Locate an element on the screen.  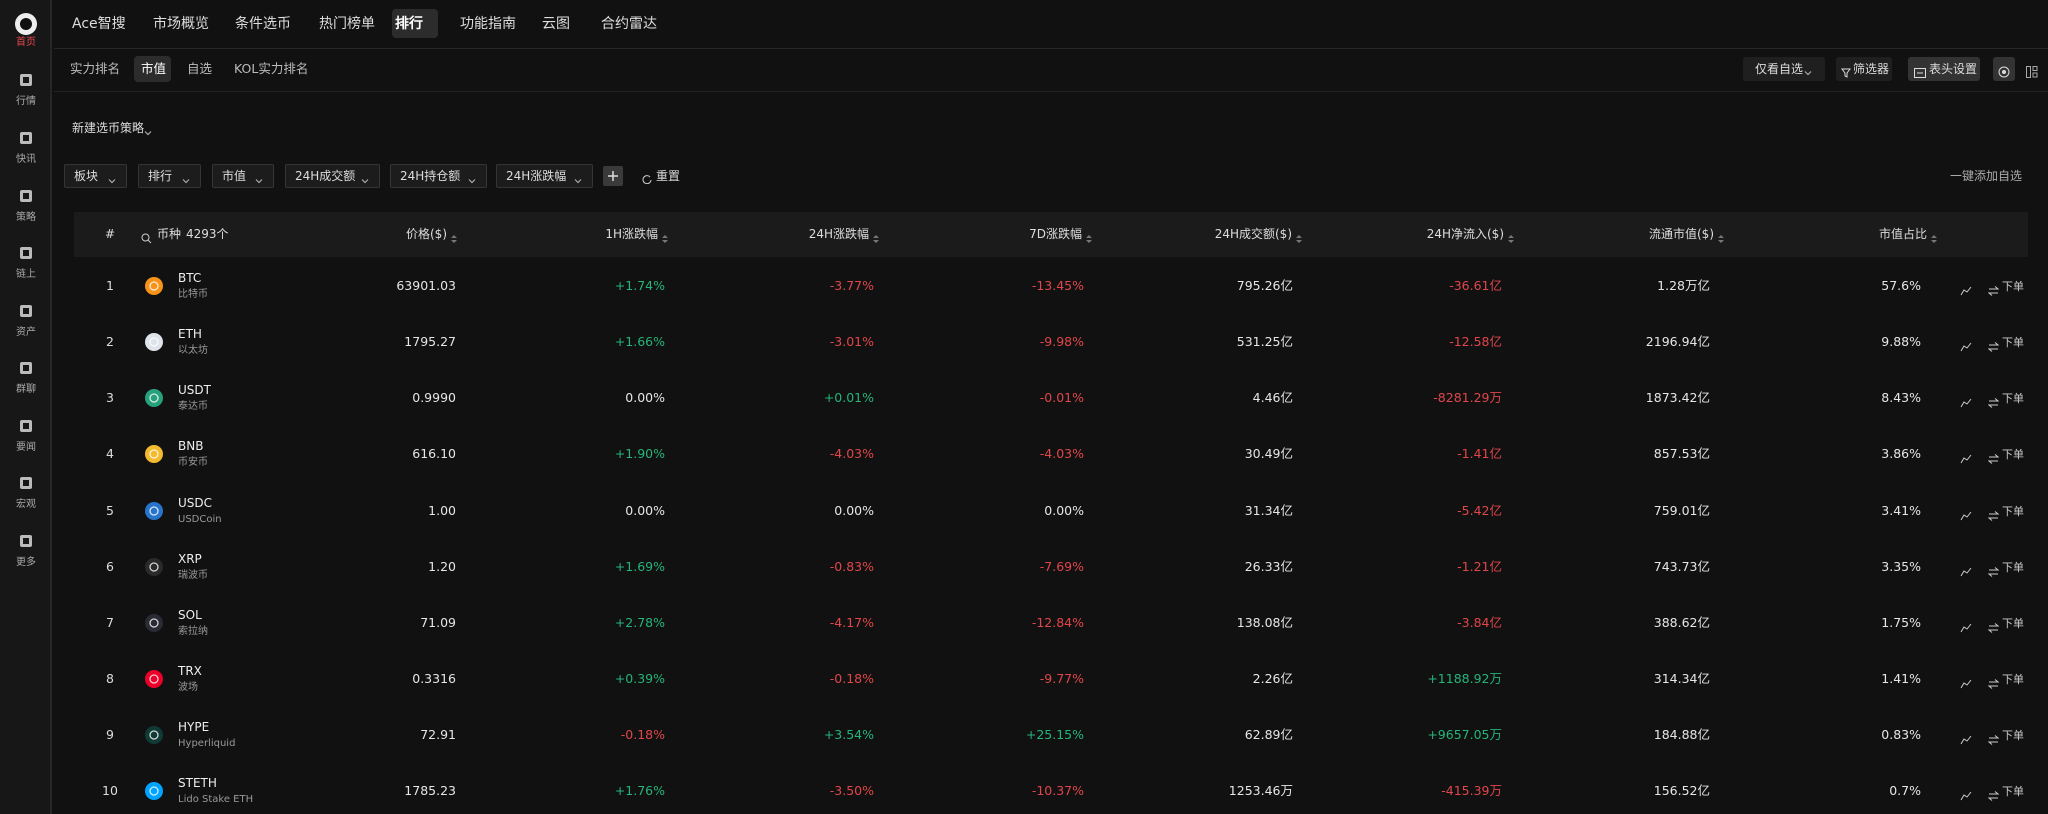
filter-label: 排行 is located at coordinates (160, 176).